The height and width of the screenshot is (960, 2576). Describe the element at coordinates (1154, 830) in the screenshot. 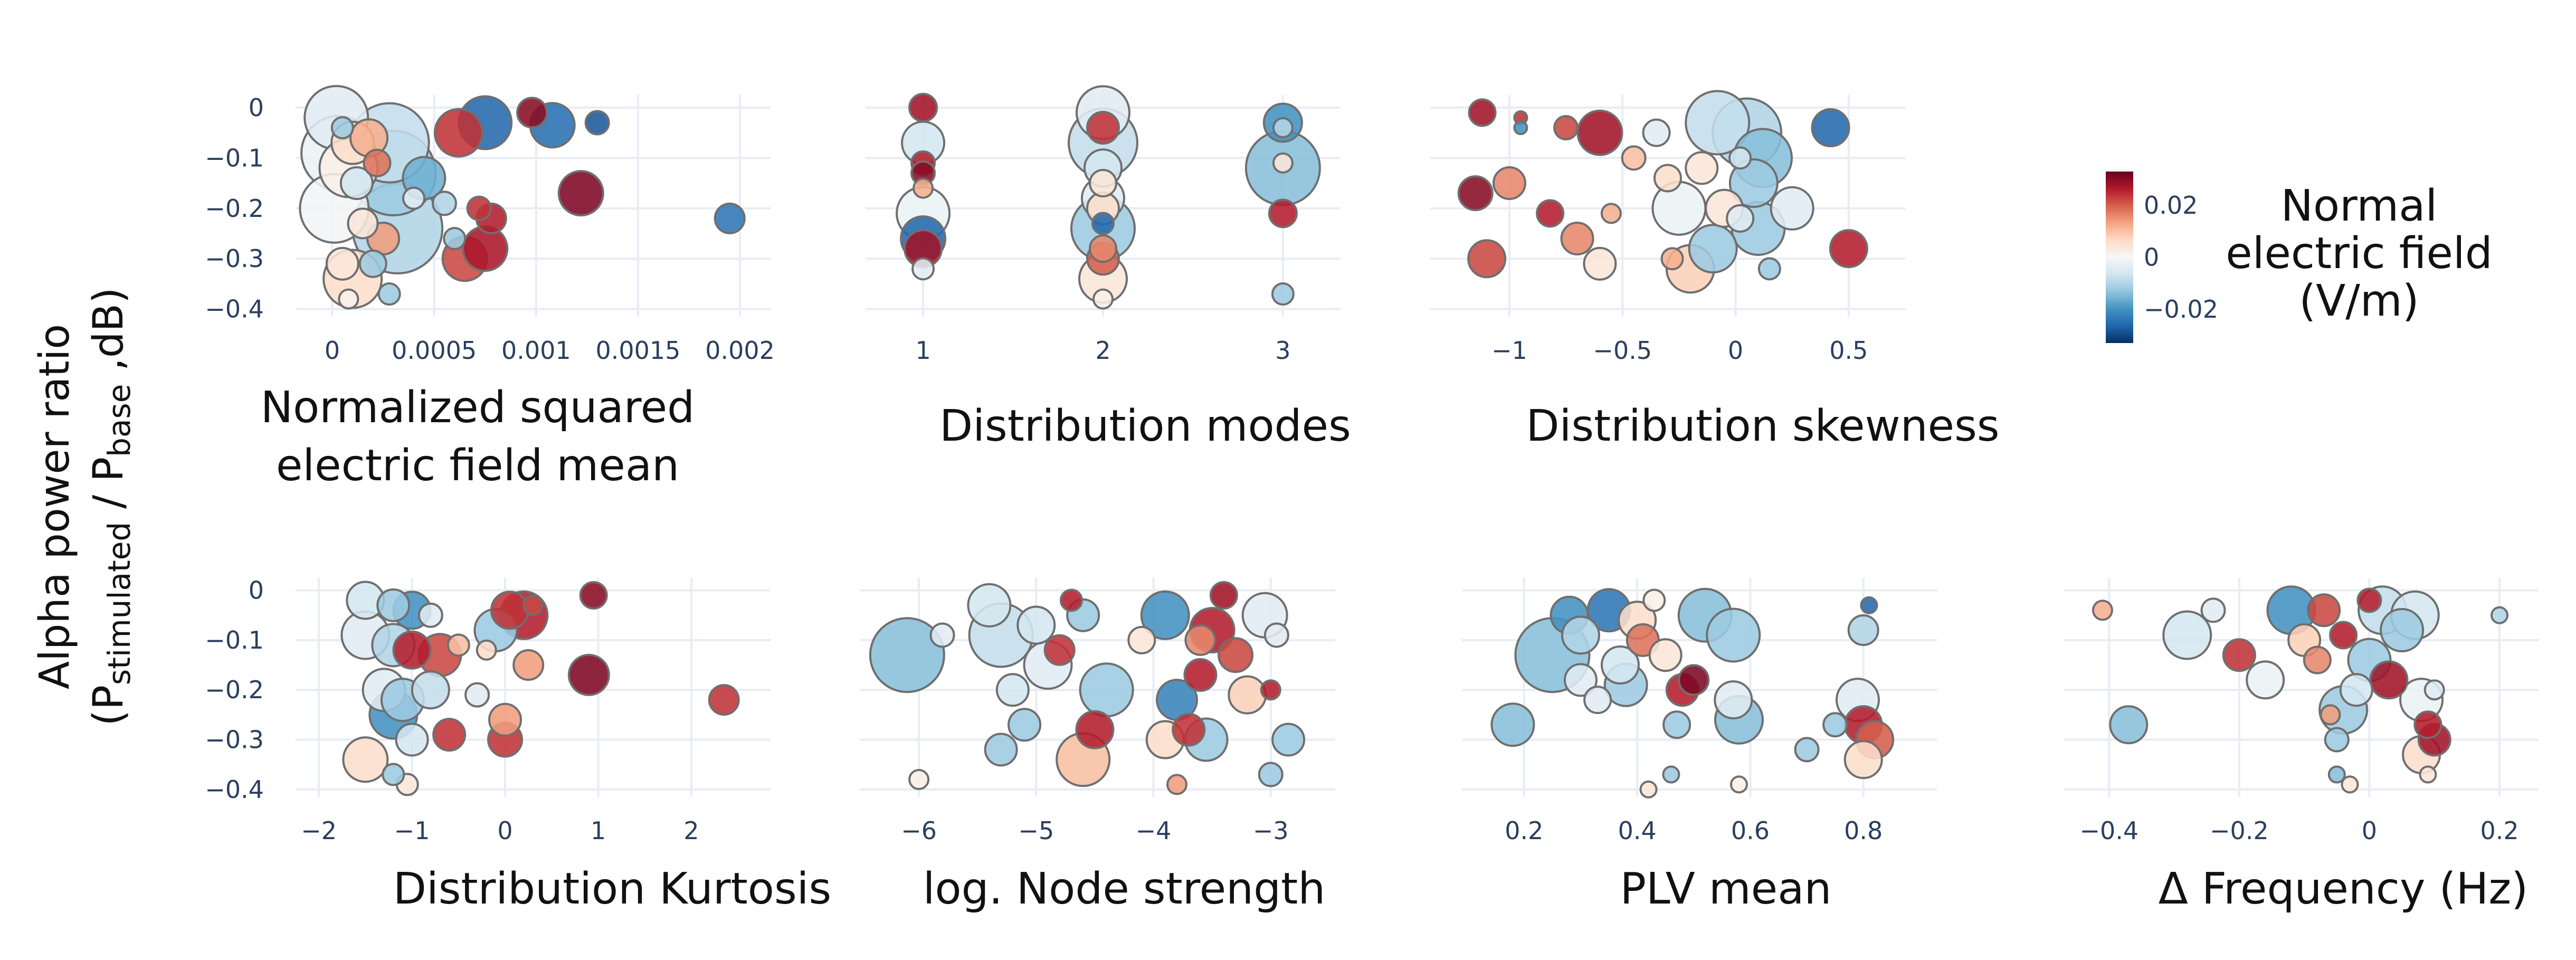

I see `x-tick-label: −4` at that location.